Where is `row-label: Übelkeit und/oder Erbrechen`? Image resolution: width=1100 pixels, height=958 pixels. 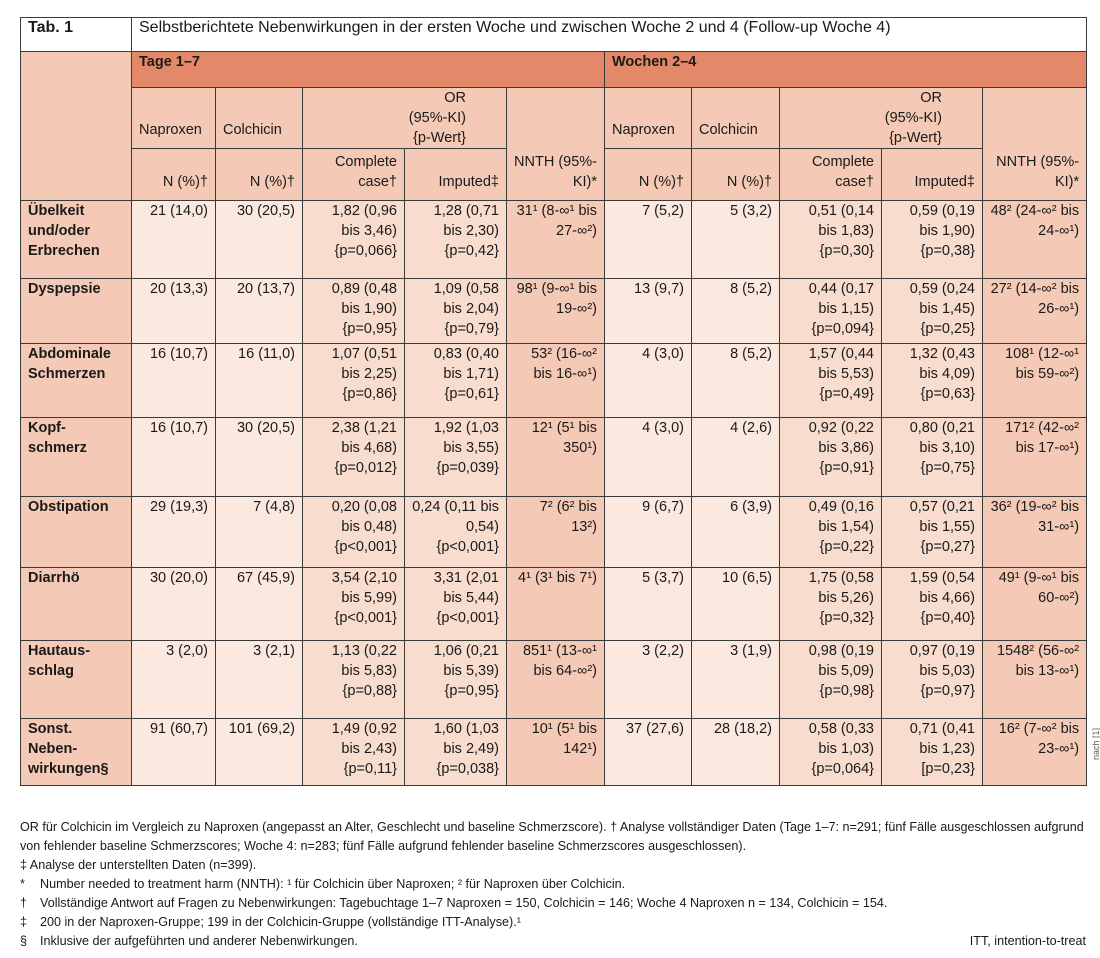
row-label: Übelkeit und/oder Erbrechen is located at coordinates (76, 239).